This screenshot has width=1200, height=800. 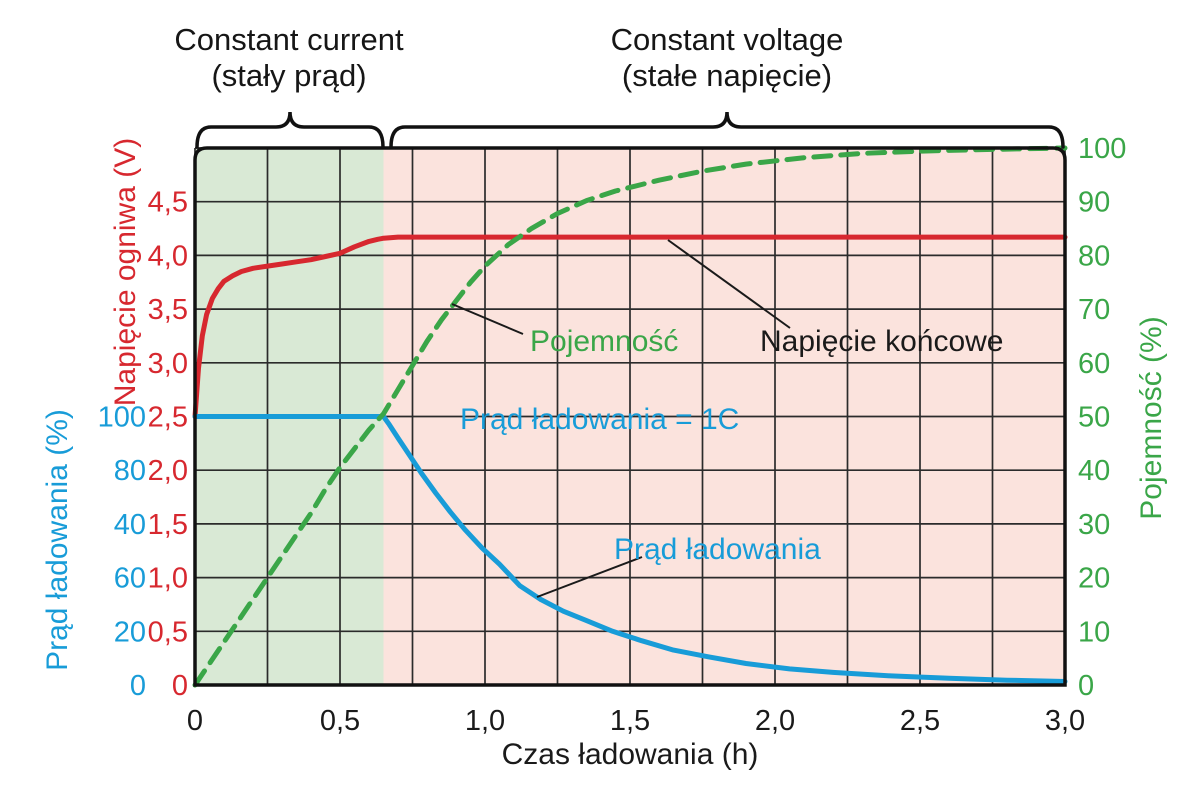 What do you see at coordinates (1094, 632) in the screenshot?
I see `capacity-tick-label: 10` at bounding box center [1094, 632].